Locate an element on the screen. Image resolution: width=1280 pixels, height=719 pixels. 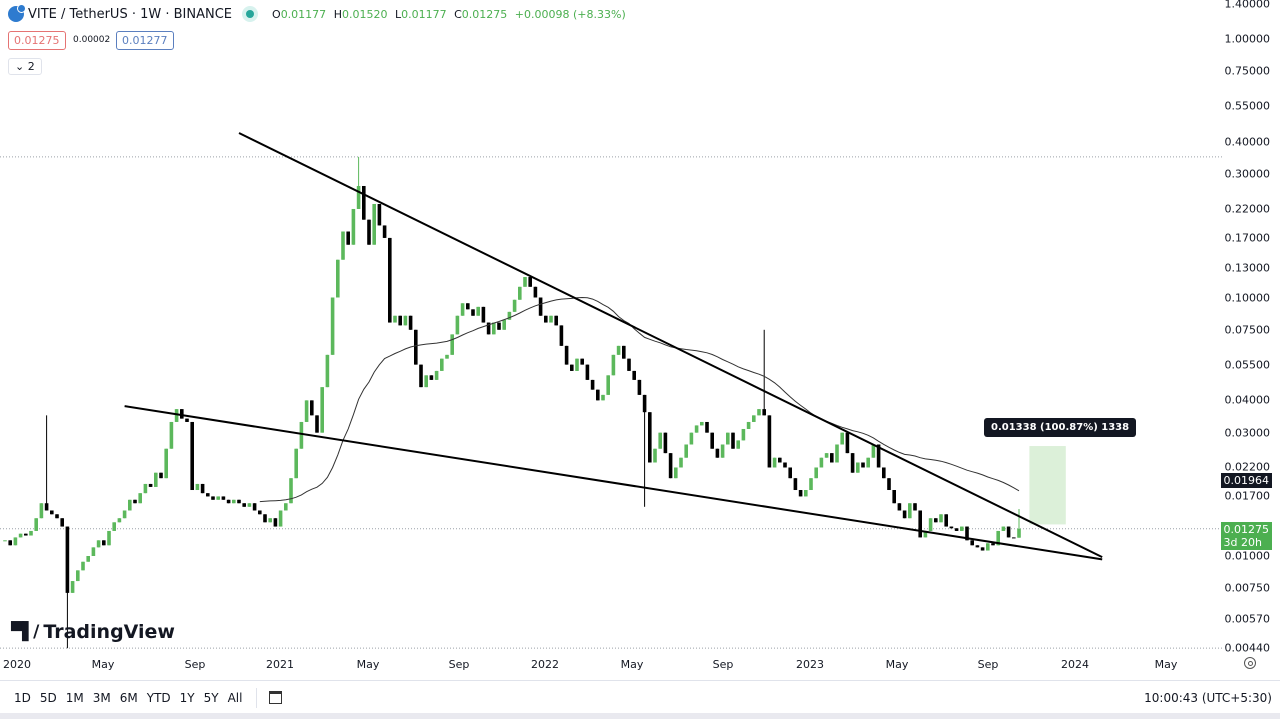
calendar-goto-icon is located at coordinates (276, 697).